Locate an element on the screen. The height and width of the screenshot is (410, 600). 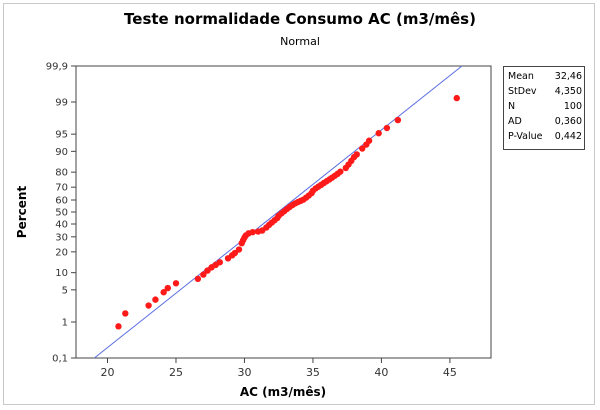
x-tick-label: 40 is located at coordinates (381, 372).